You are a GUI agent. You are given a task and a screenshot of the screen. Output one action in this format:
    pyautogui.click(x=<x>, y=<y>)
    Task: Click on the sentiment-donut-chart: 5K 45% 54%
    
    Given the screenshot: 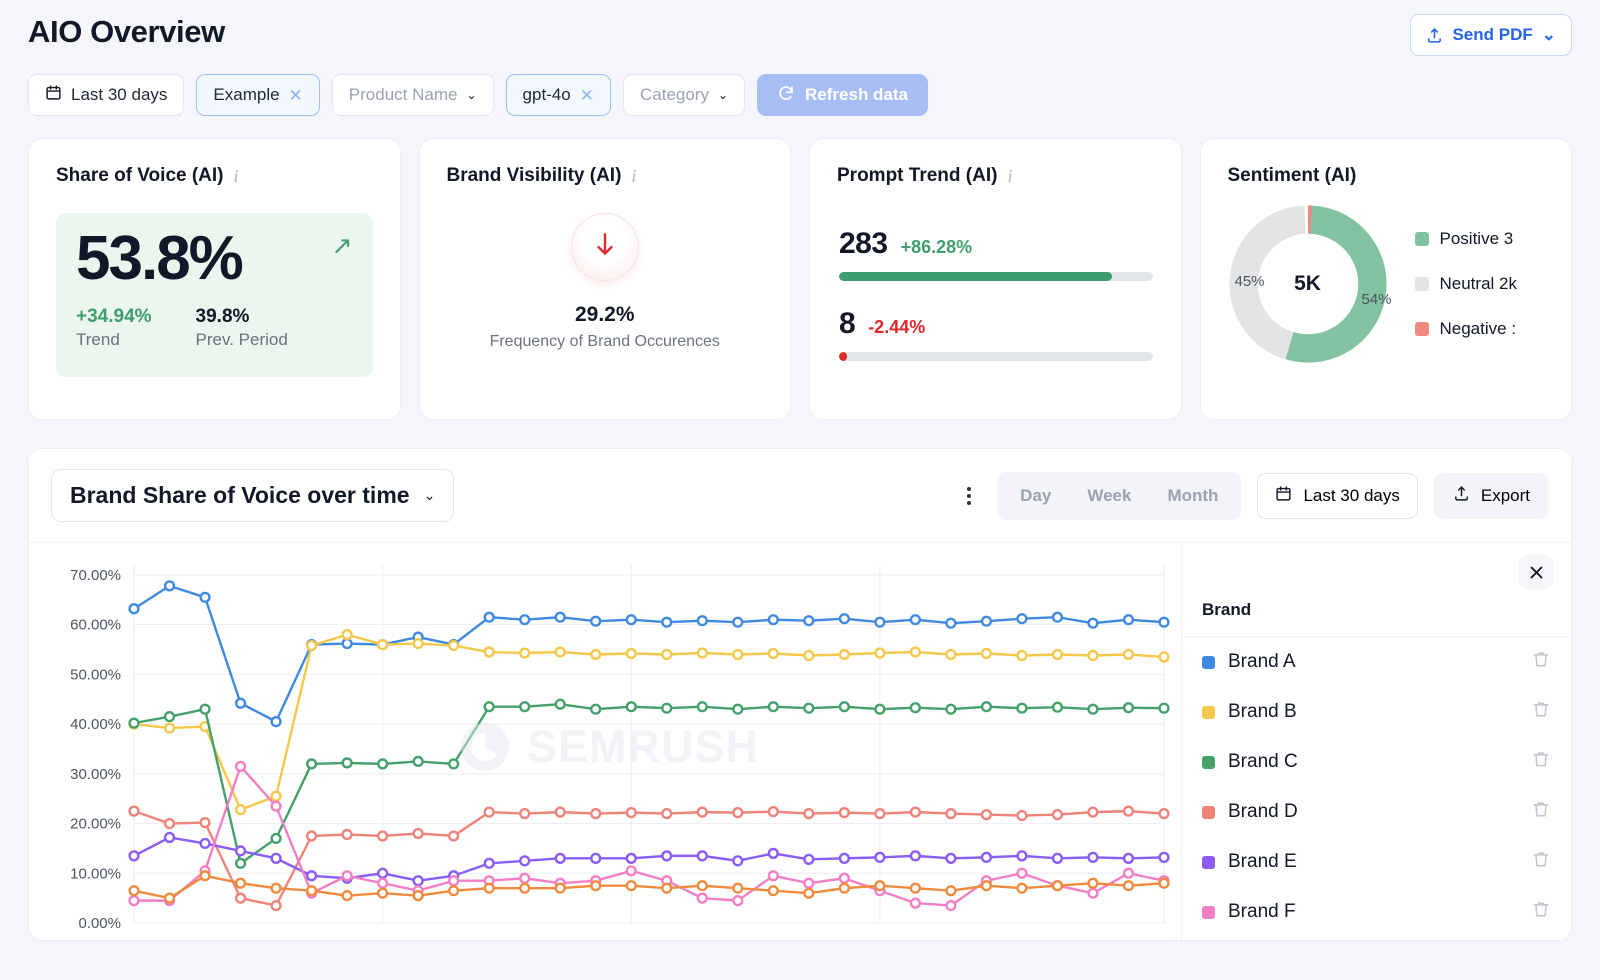 What is the action you would take?
    pyautogui.click(x=1308, y=284)
    